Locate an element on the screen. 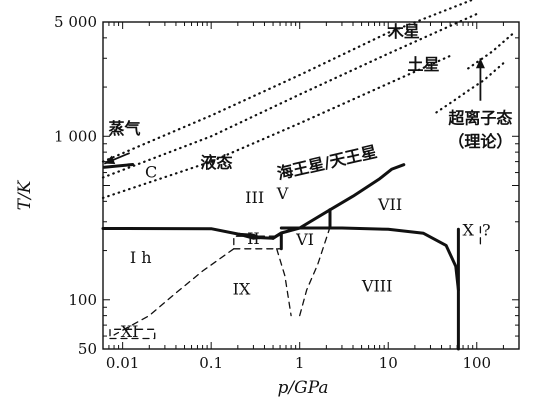  x-tick-label: 10 is located at coordinates (388, 363).